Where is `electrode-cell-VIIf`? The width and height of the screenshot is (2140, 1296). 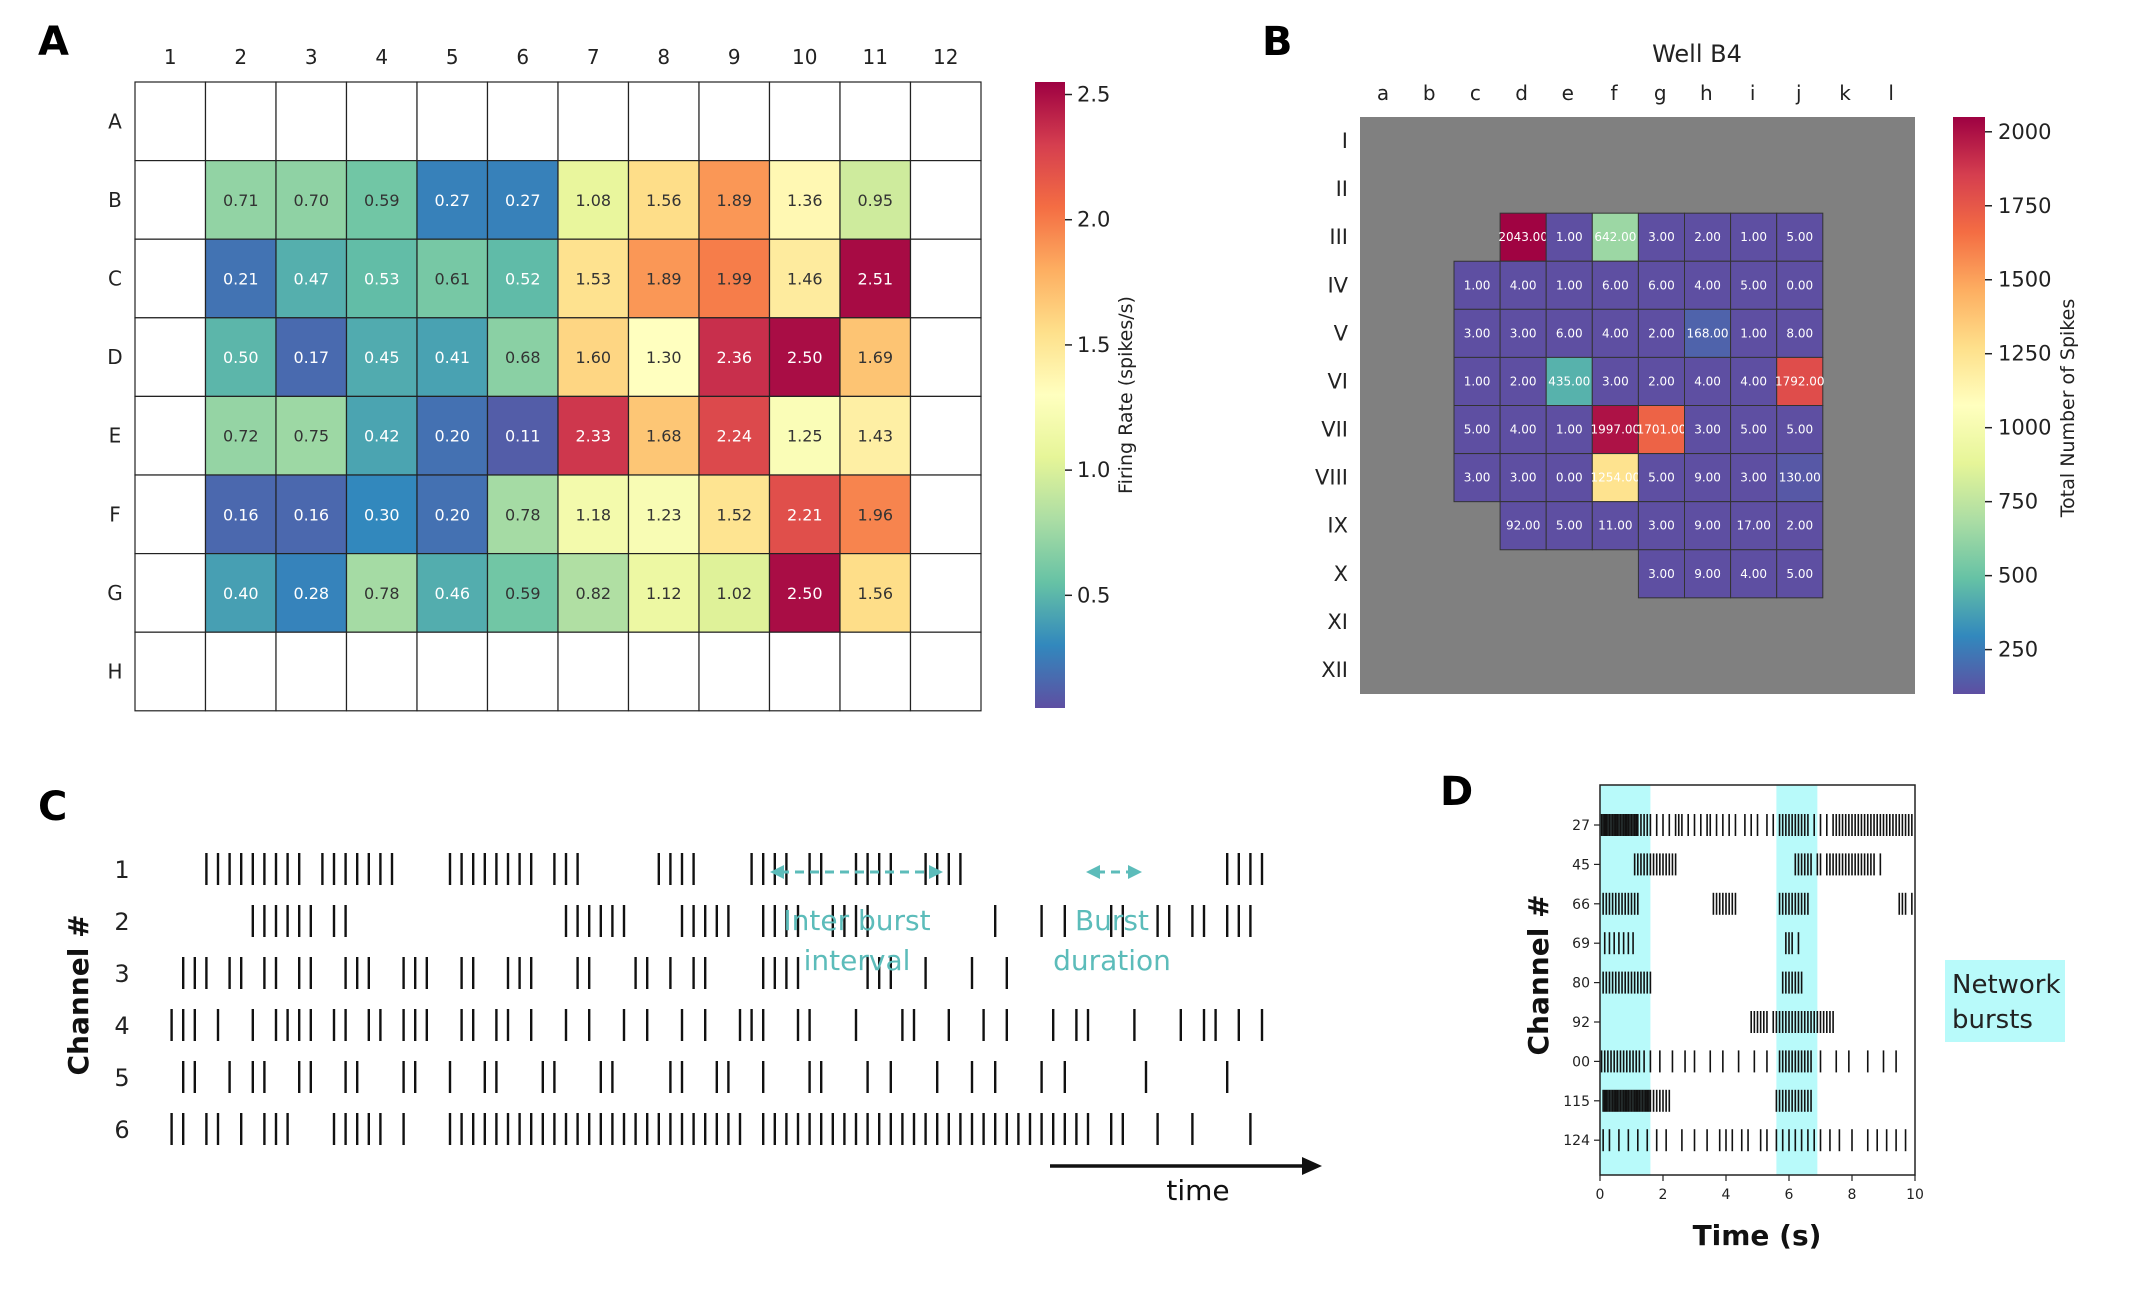
electrode-cell-VIIf is located at coordinates (1615, 430).